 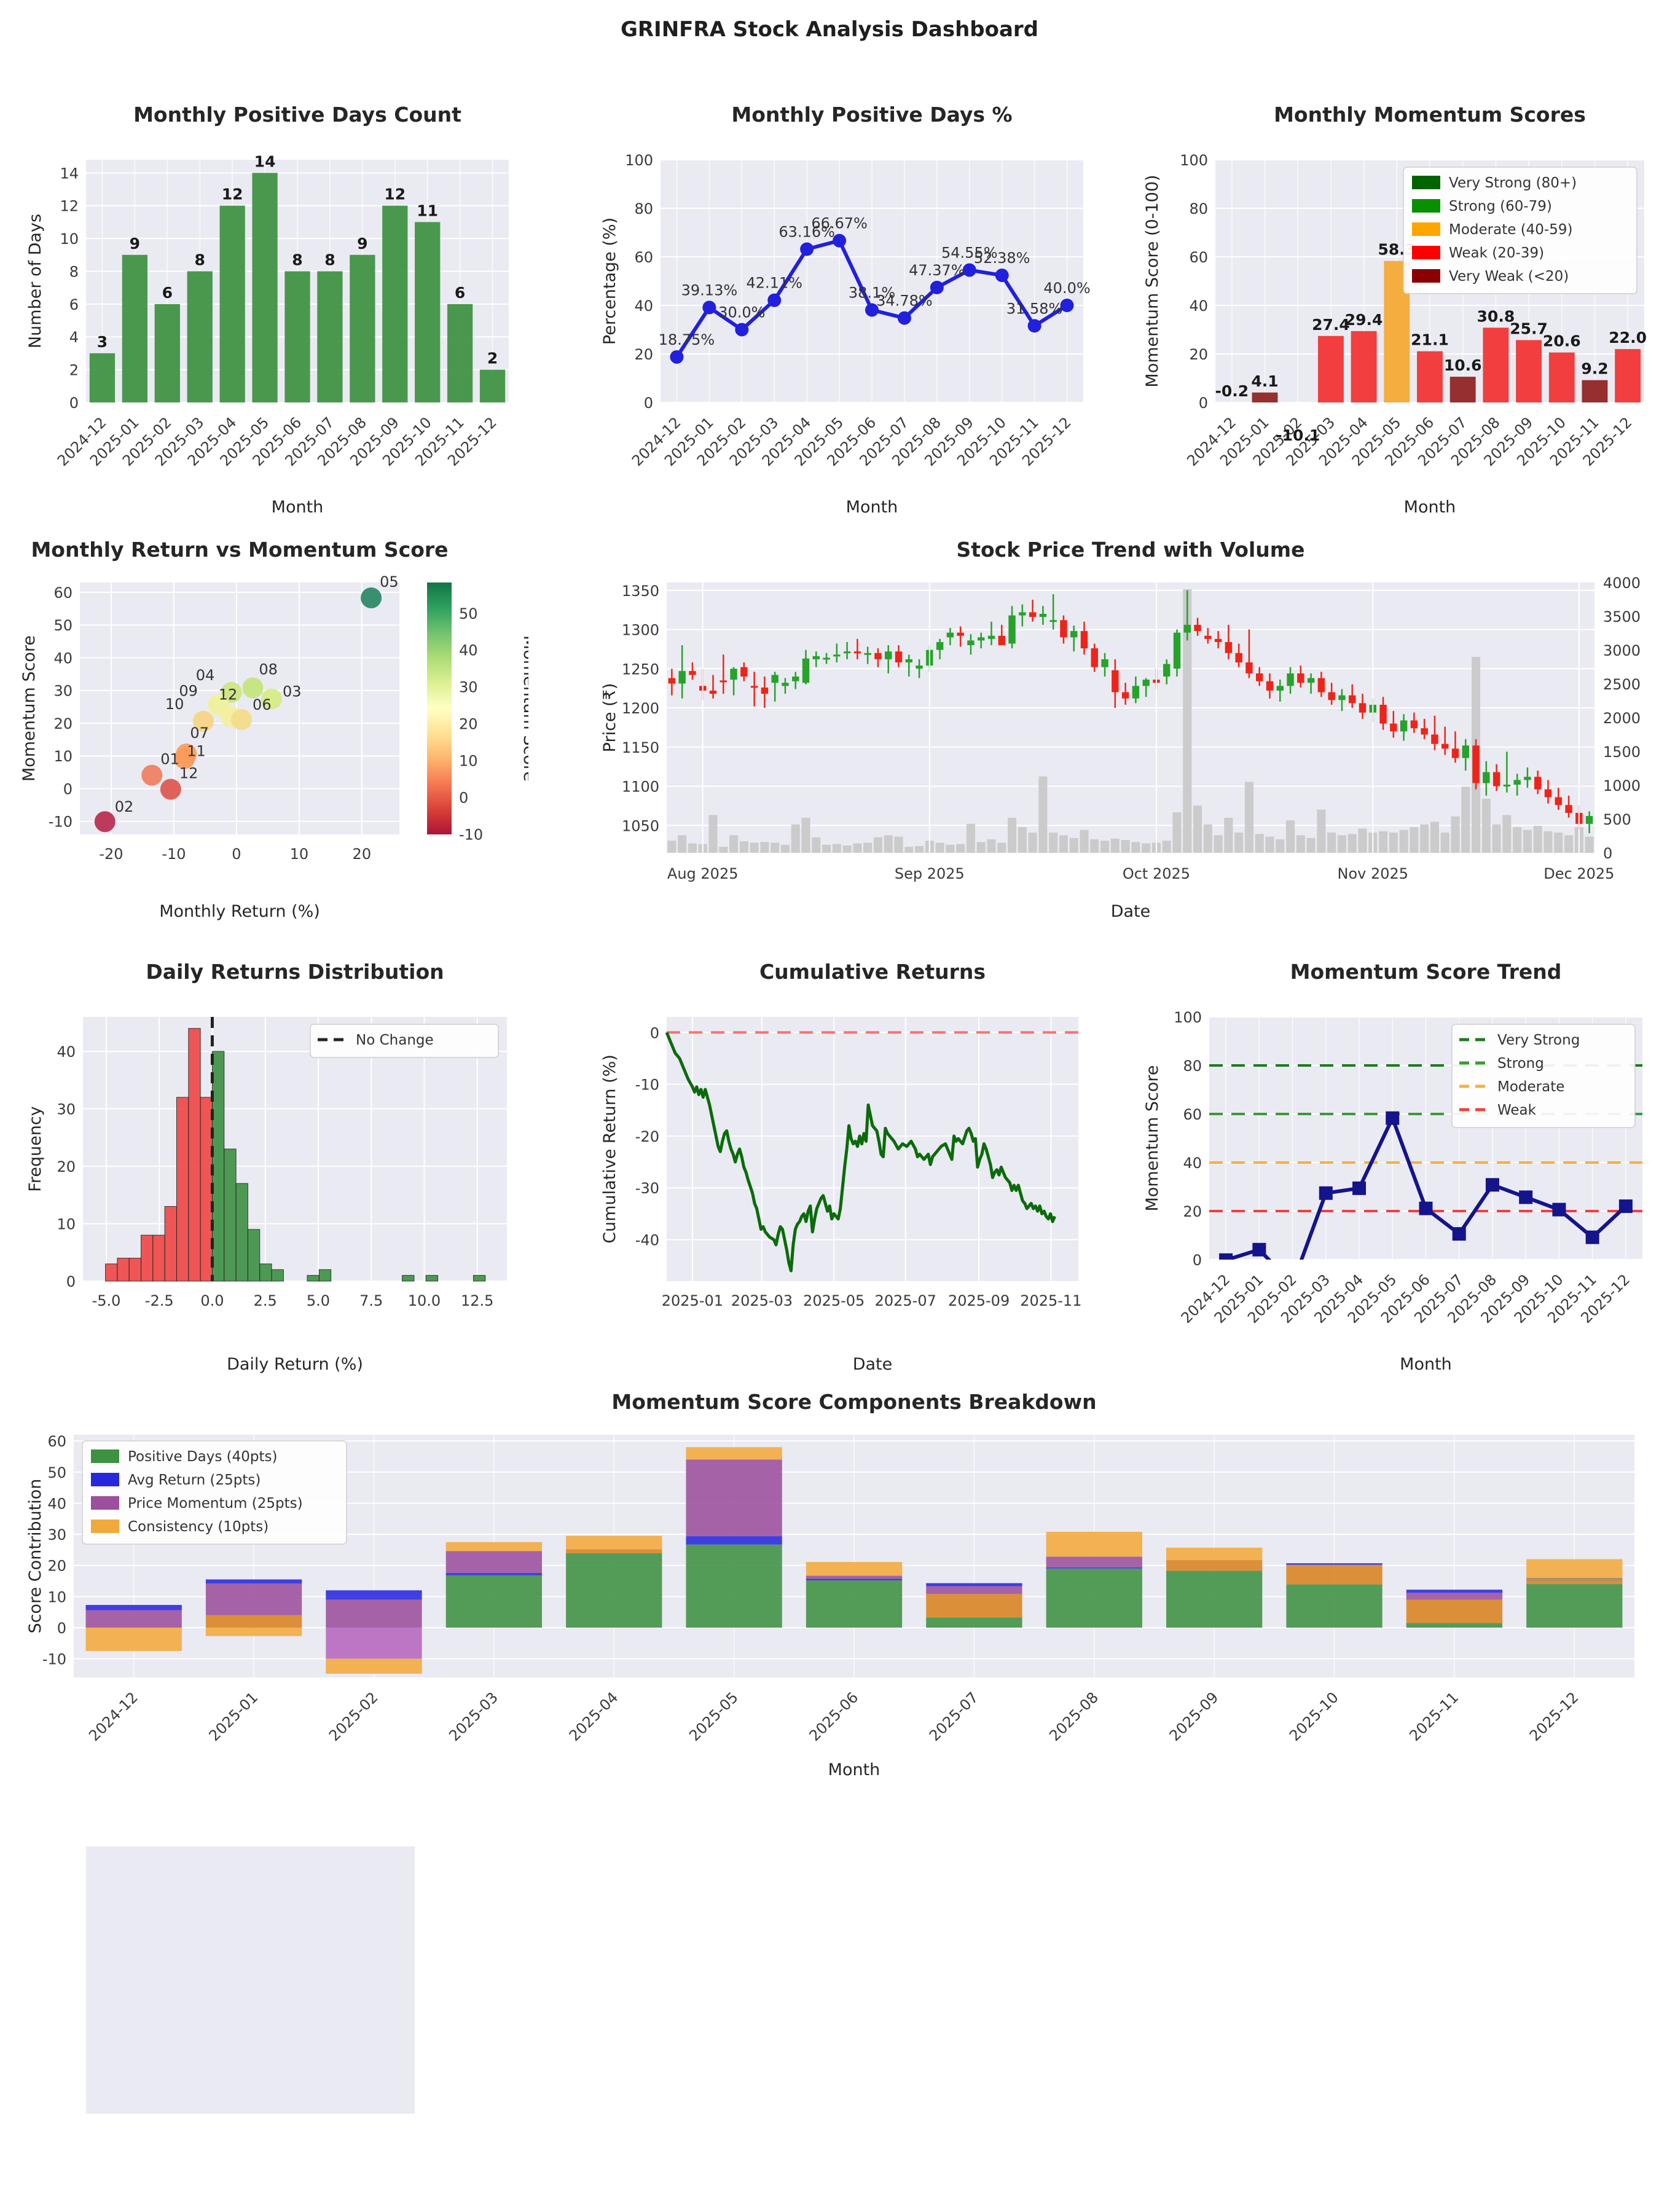 I want to click on bar-value-label: 2, so click(x=492, y=358).